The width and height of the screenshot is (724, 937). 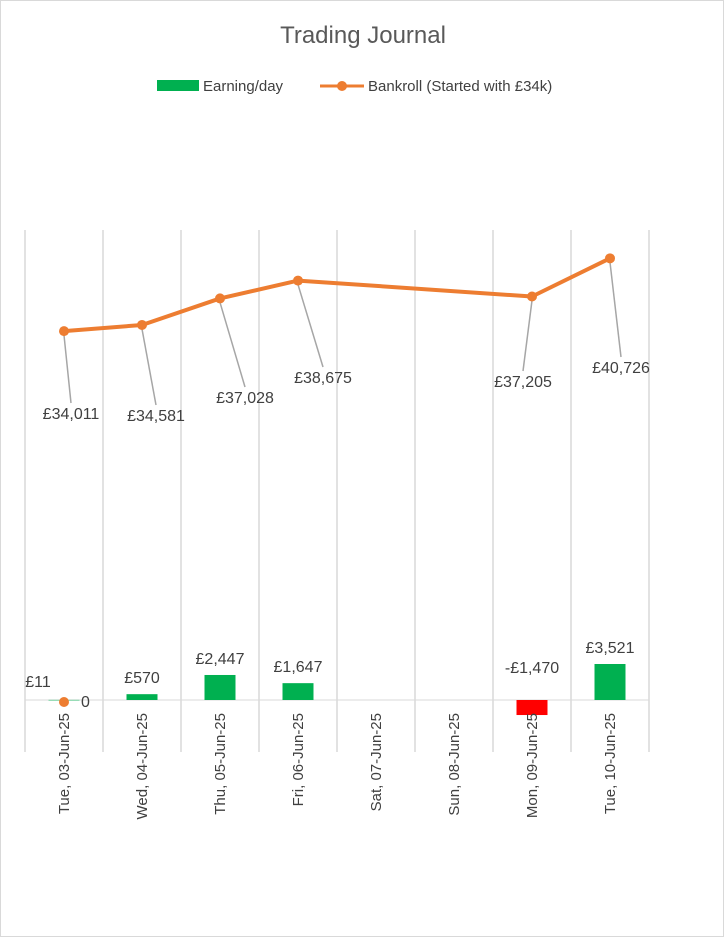 What do you see at coordinates (71, 414) in the screenshot?
I see `bankroll-label: £34,011` at bounding box center [71, 414].